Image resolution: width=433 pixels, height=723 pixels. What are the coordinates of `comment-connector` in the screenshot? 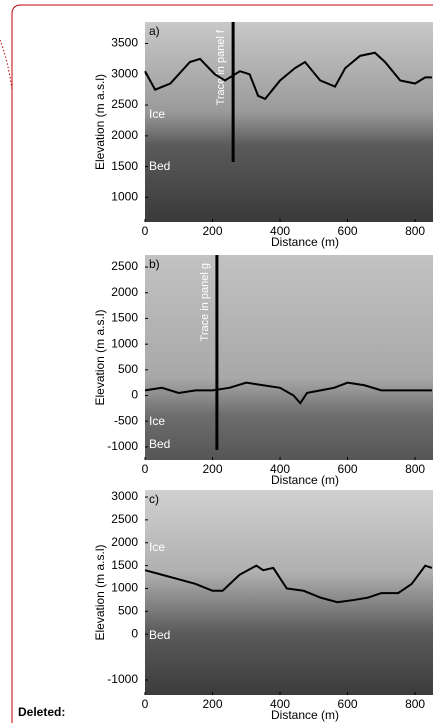 It's located at (6, 65).